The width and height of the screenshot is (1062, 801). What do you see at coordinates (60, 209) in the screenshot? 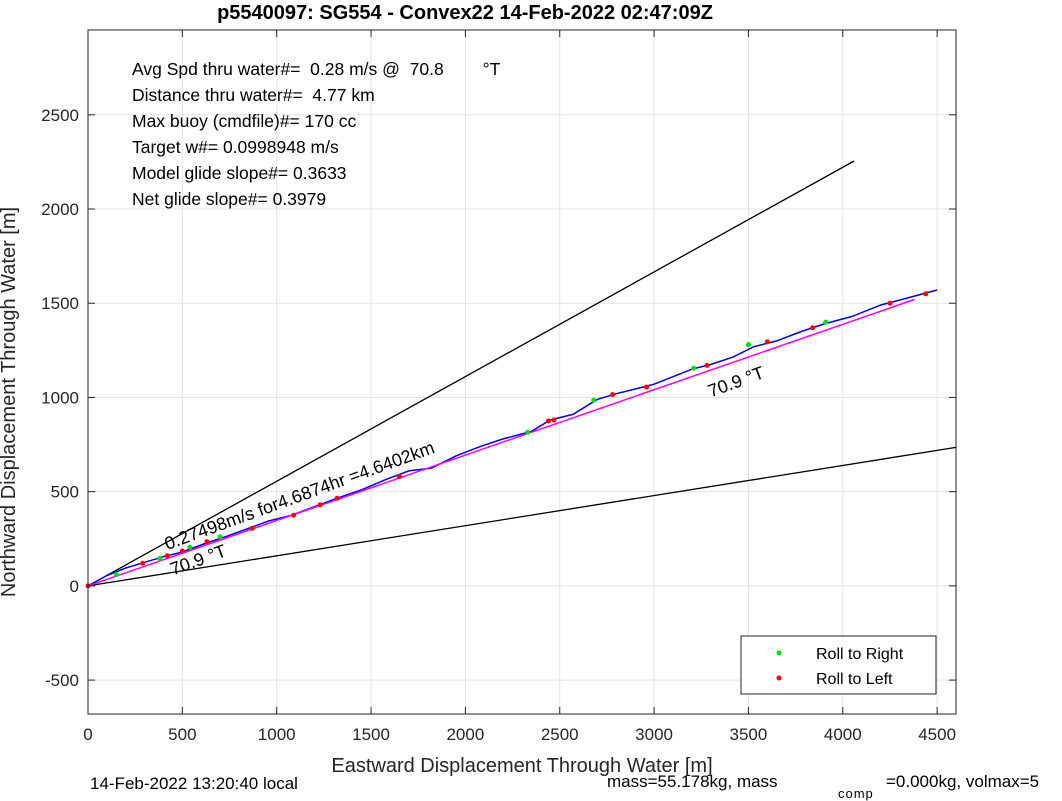
I see `y-tick-label: 2000` at bounding box center [60, 209].